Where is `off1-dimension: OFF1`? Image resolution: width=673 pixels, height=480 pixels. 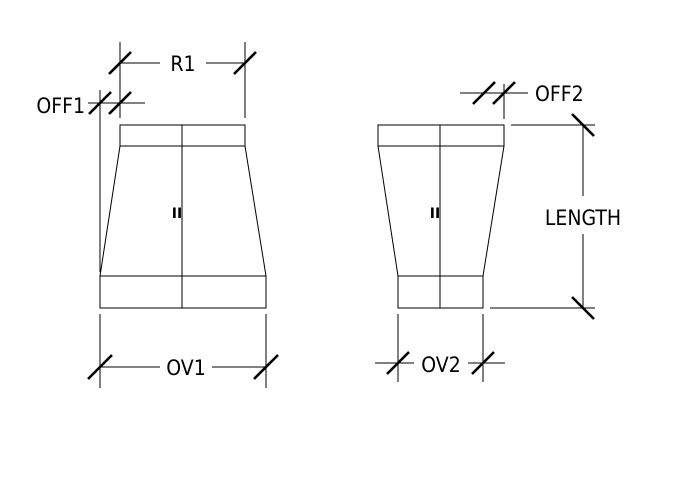
off1-dimension: OFF1 is located at coordinates (90, 181).